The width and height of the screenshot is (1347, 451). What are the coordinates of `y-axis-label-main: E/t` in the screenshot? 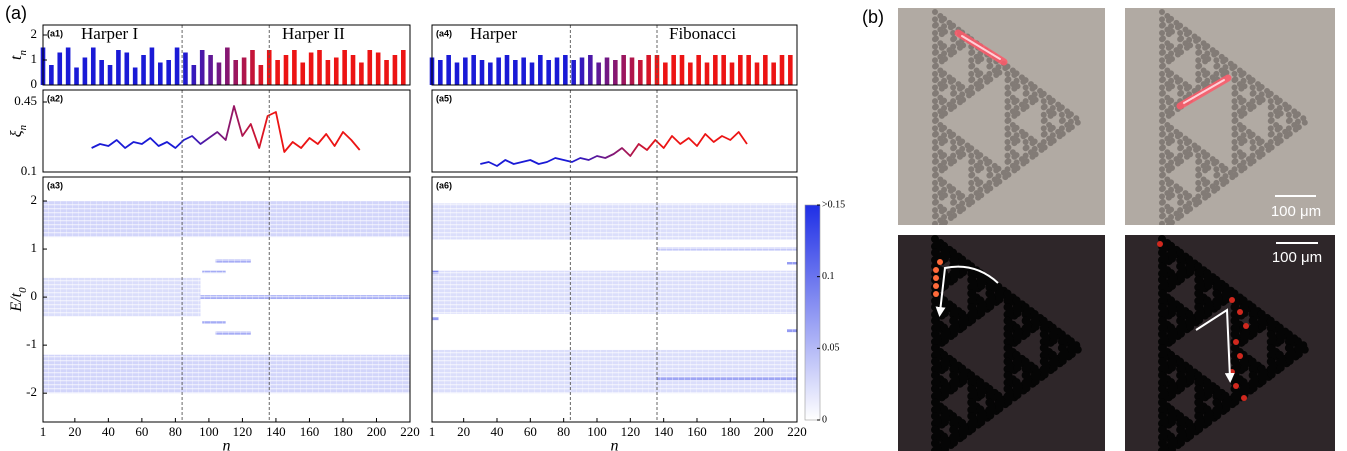 It's located at (16, 302).